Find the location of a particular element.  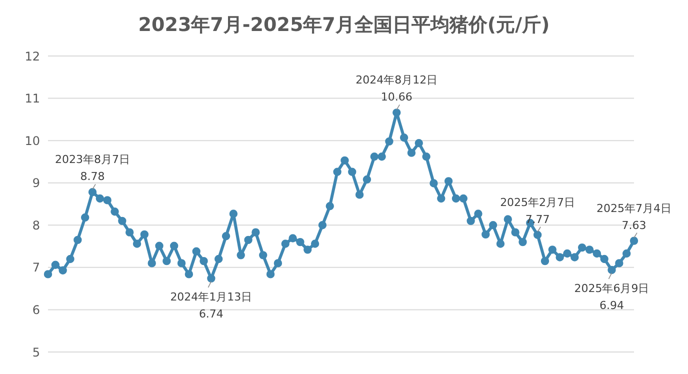

y-tick-label: 9 is located at coordinates (36, 183).